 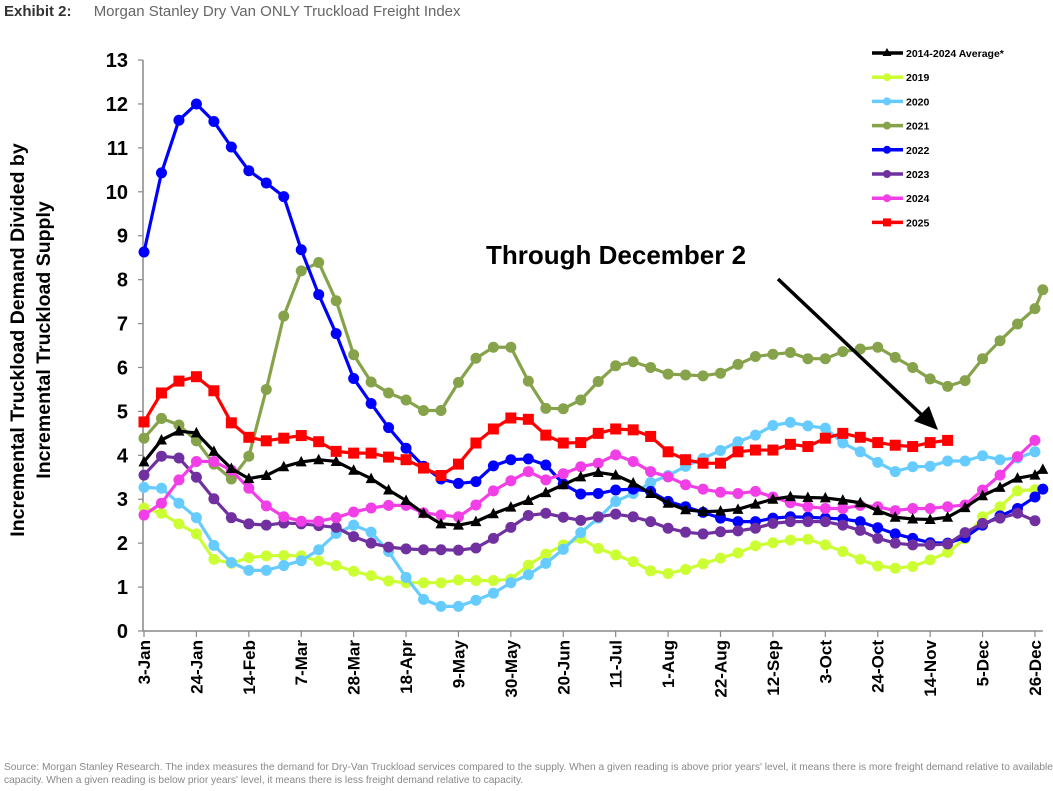 I want to click on y-tick-label: 12, so click(x=117, y=105).